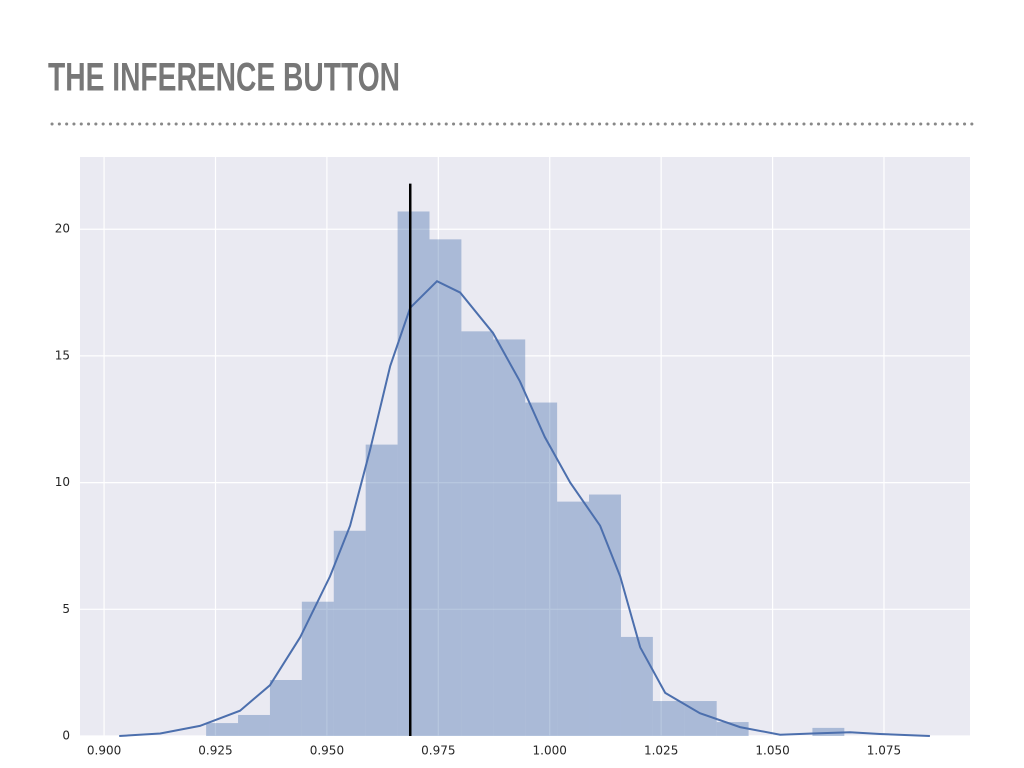 The height and width of the screenshot is (768, 1024). Describe the element at coordinates (438, 751) in the screenshot. I see `x-tick-label: 0.975` at that location.